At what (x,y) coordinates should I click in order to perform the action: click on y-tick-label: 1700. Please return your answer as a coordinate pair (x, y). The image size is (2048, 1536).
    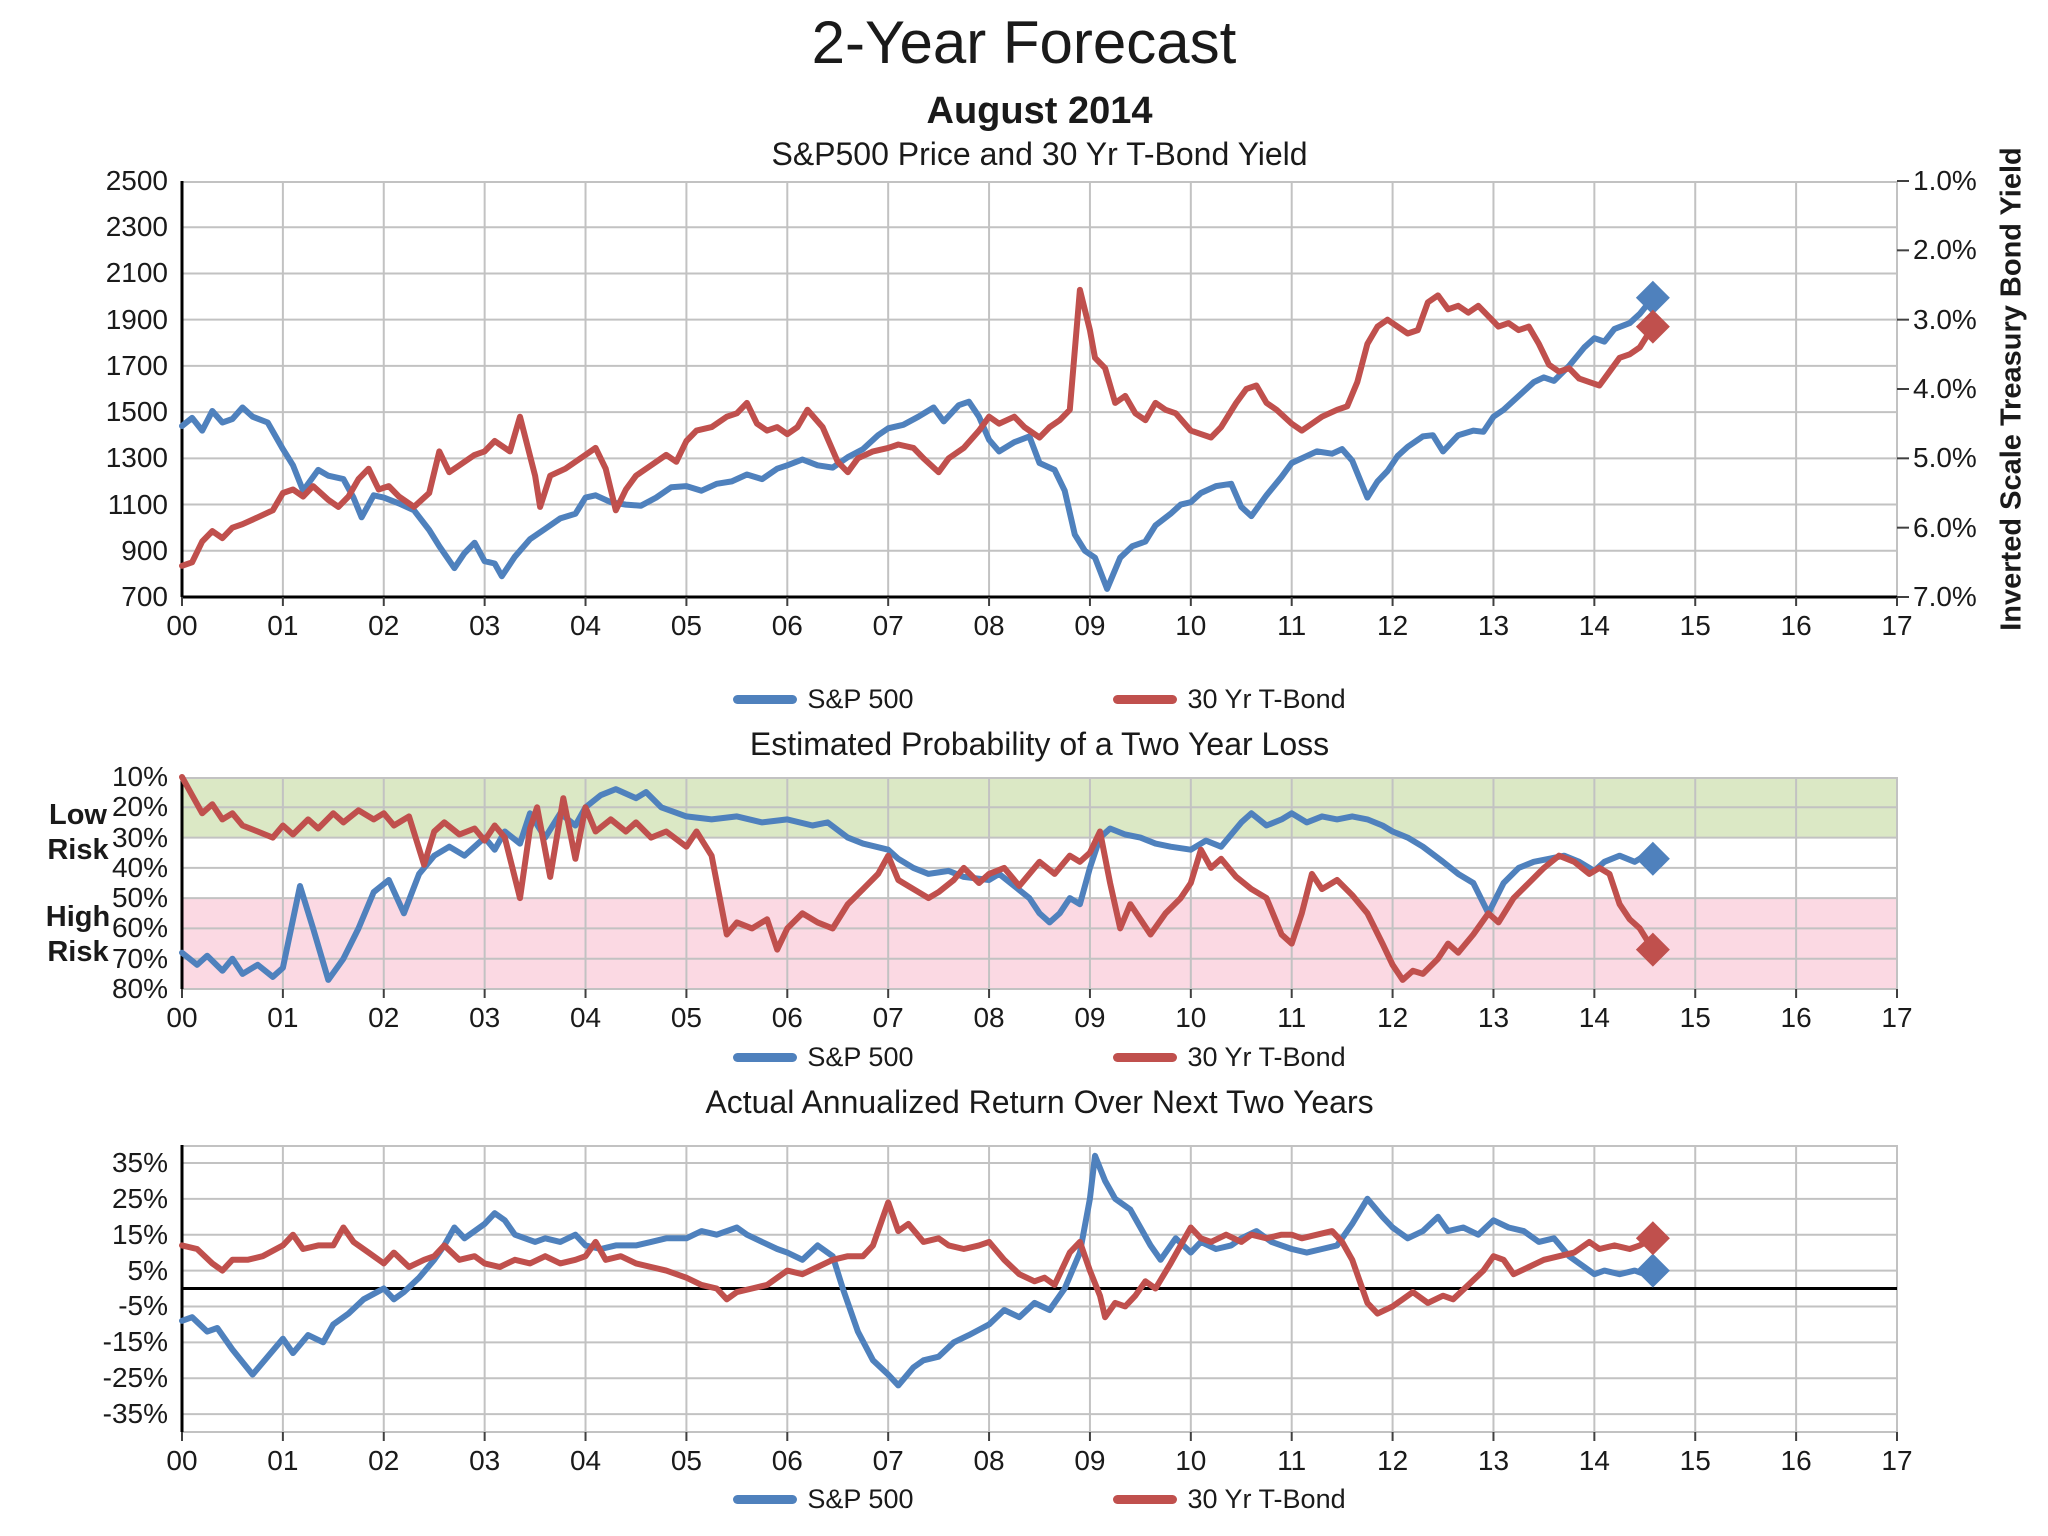
    Looking at the image, I should click on (136, 365).